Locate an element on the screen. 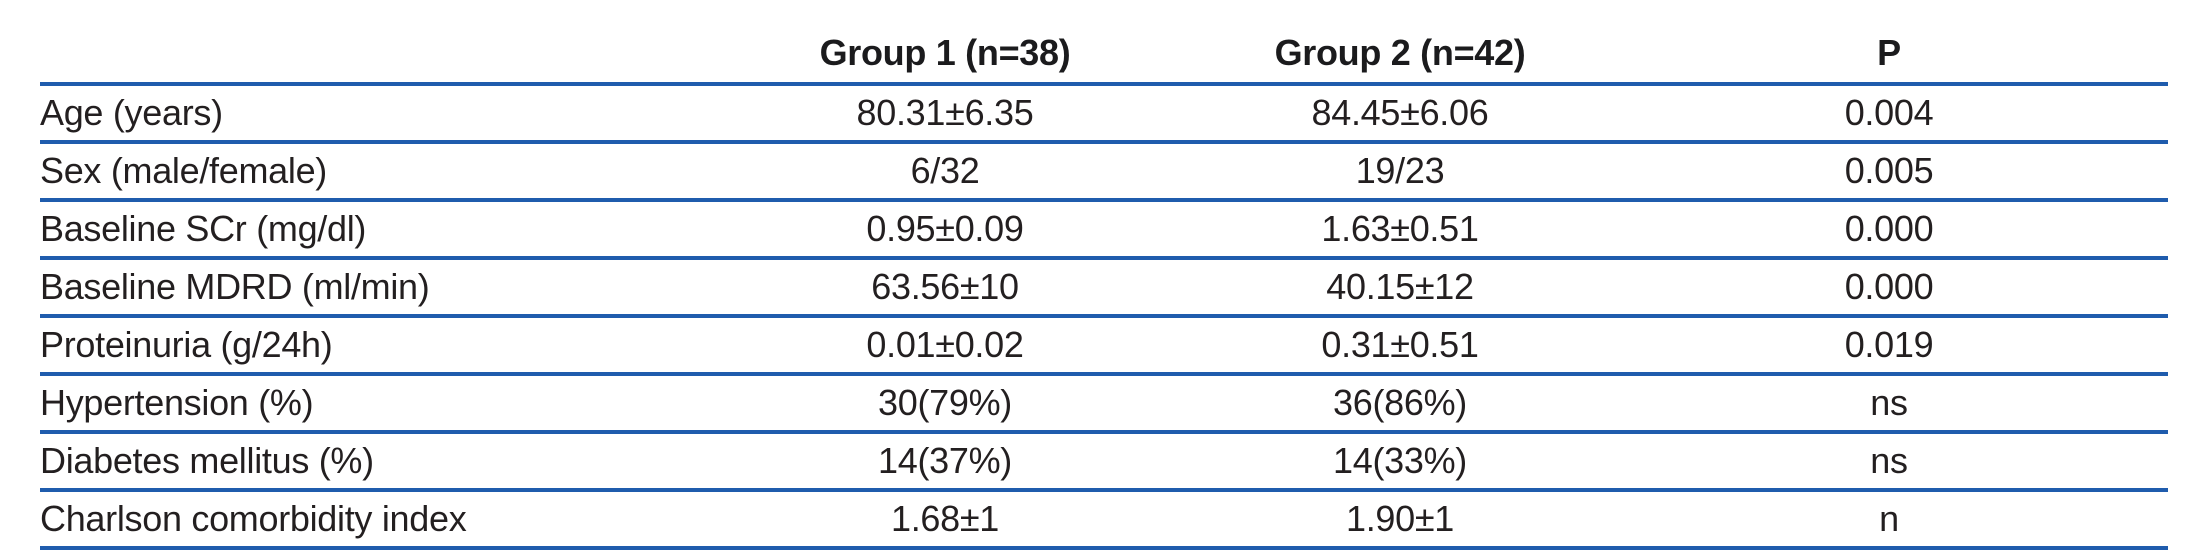 This screenshot has height=557, width=2192. row-label: Sex (male/female) is located at coordinates (370, 172).